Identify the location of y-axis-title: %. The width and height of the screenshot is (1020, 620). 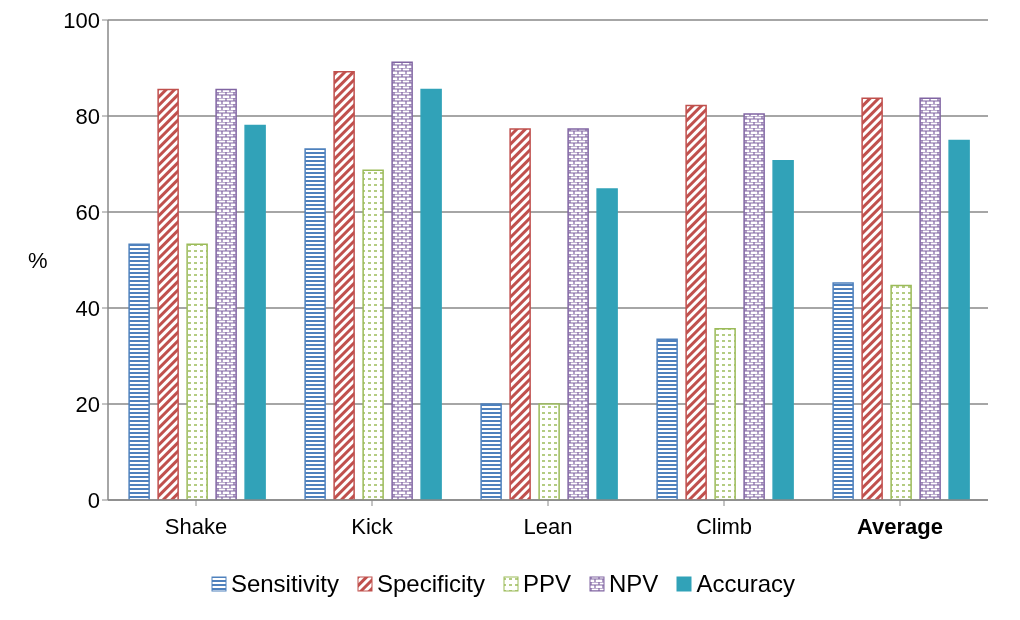
(38, 260).